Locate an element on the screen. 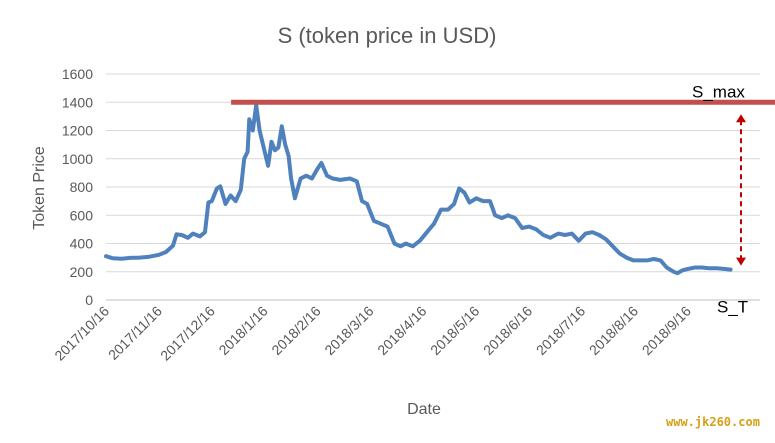 This screenshot has height=443, width=775. x-tick-label: 2018/8/16 is located at coordinates (614, 331).